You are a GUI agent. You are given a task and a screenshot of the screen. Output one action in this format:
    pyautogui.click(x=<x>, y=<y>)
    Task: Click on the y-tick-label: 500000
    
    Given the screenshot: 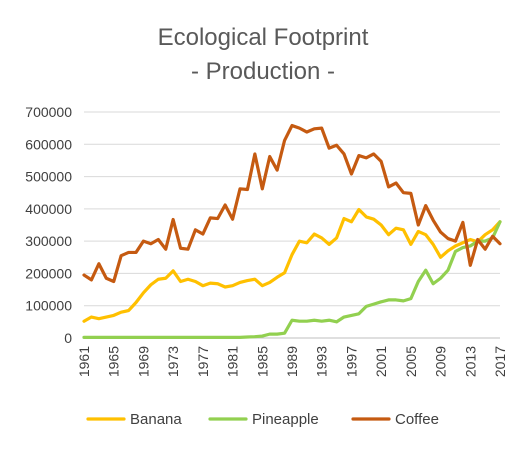 What is the action you would take?
    pyautogui.click(x=48, y=177)
    